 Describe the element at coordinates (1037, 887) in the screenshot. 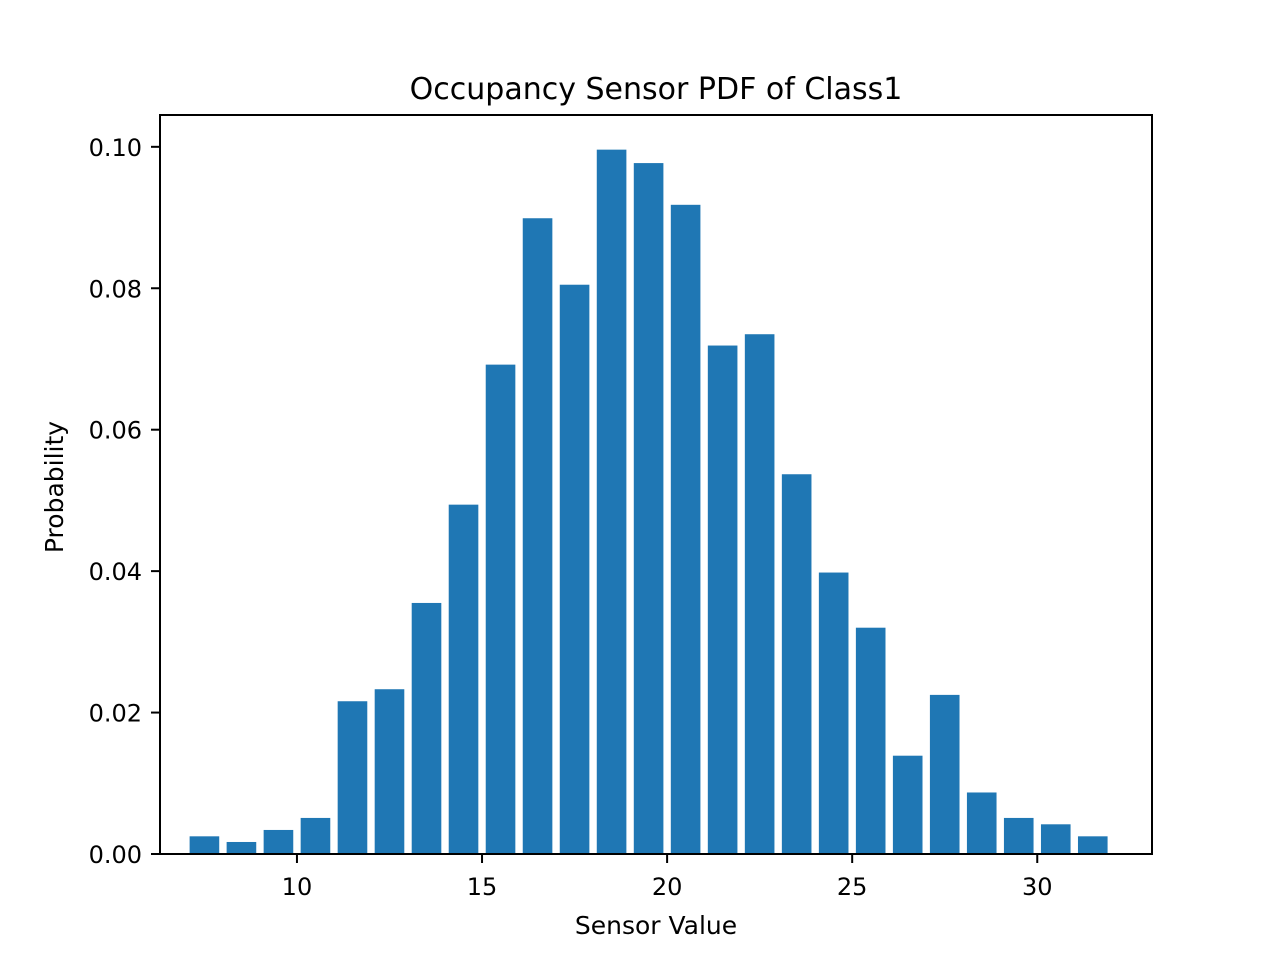

I see `x-tick-label: 30` at that location.